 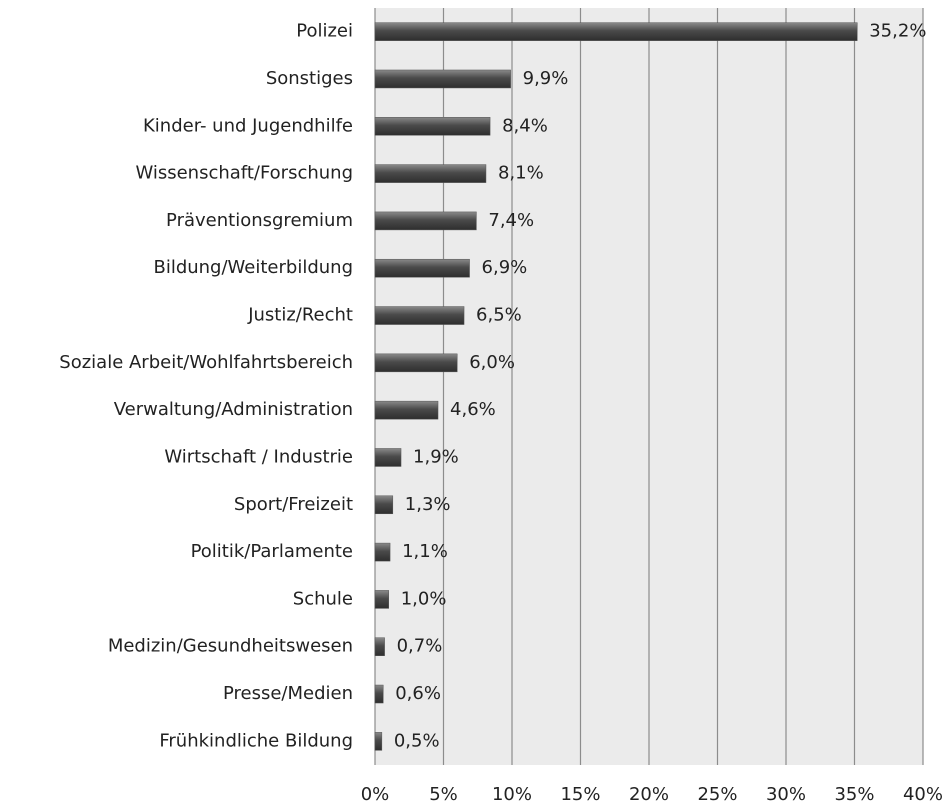 I want to click on value-label: 1,1%, so click(x=425, y=551).